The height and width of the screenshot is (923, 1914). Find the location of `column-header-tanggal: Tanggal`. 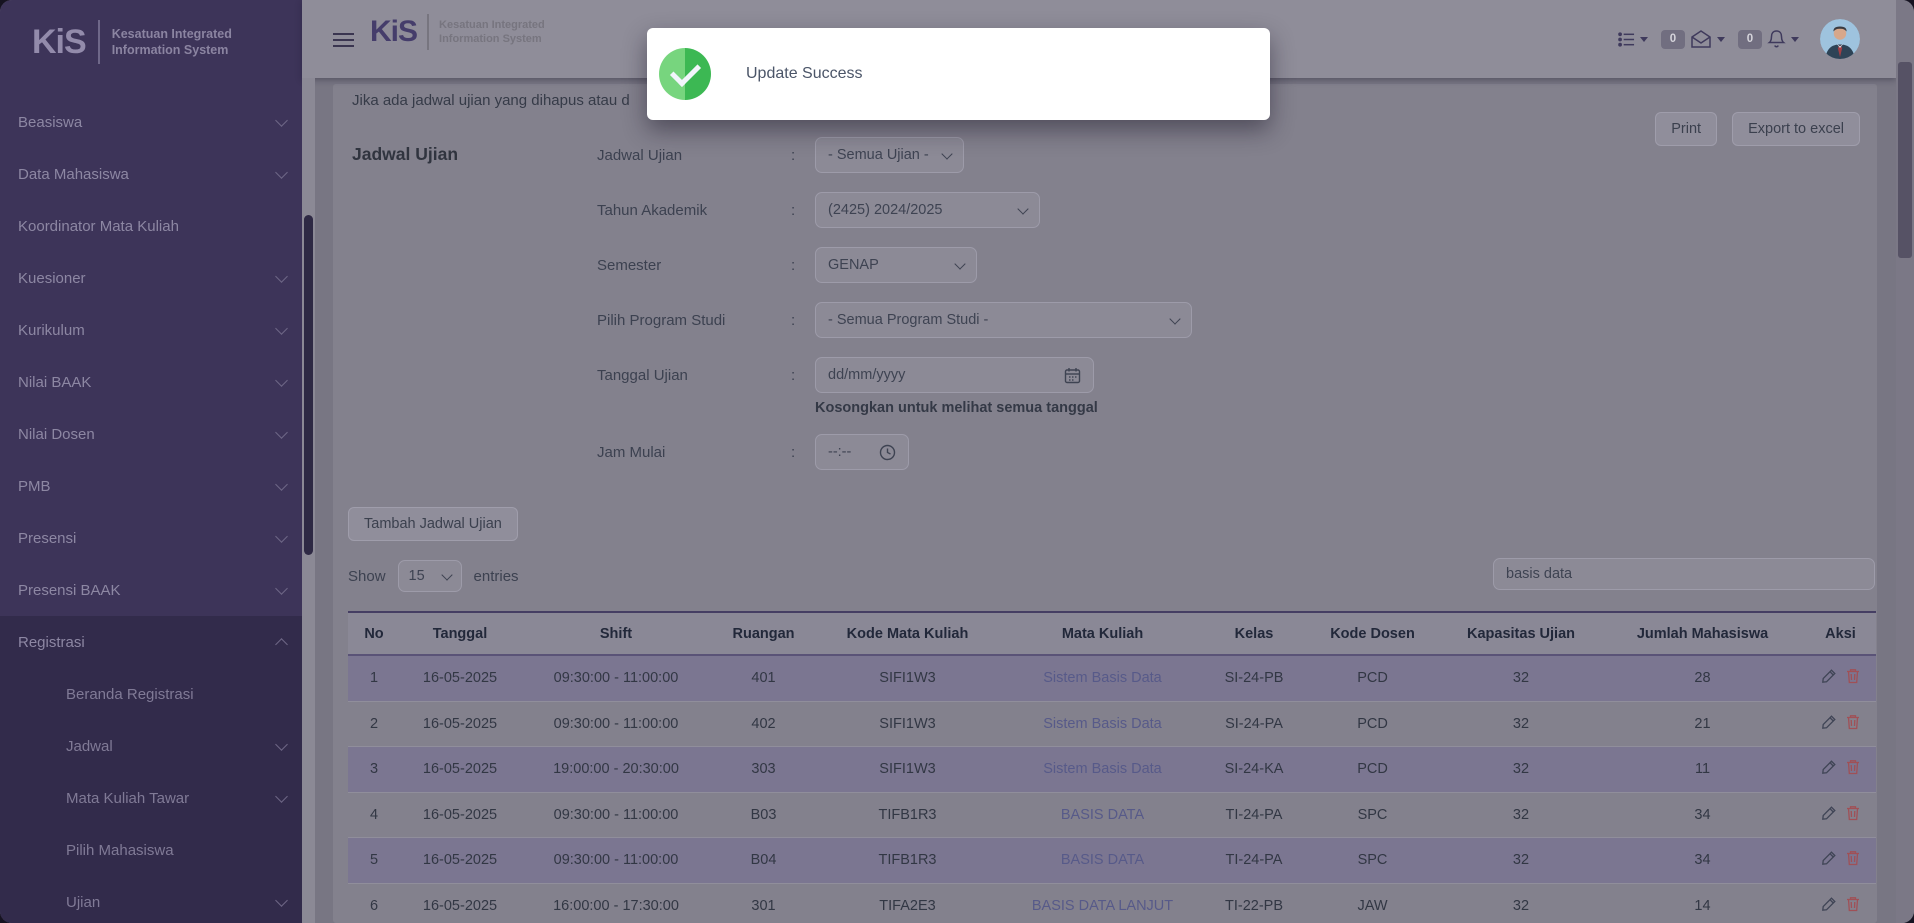

column-header-tanggal: Tanggal is located at coordinates (460, 634).